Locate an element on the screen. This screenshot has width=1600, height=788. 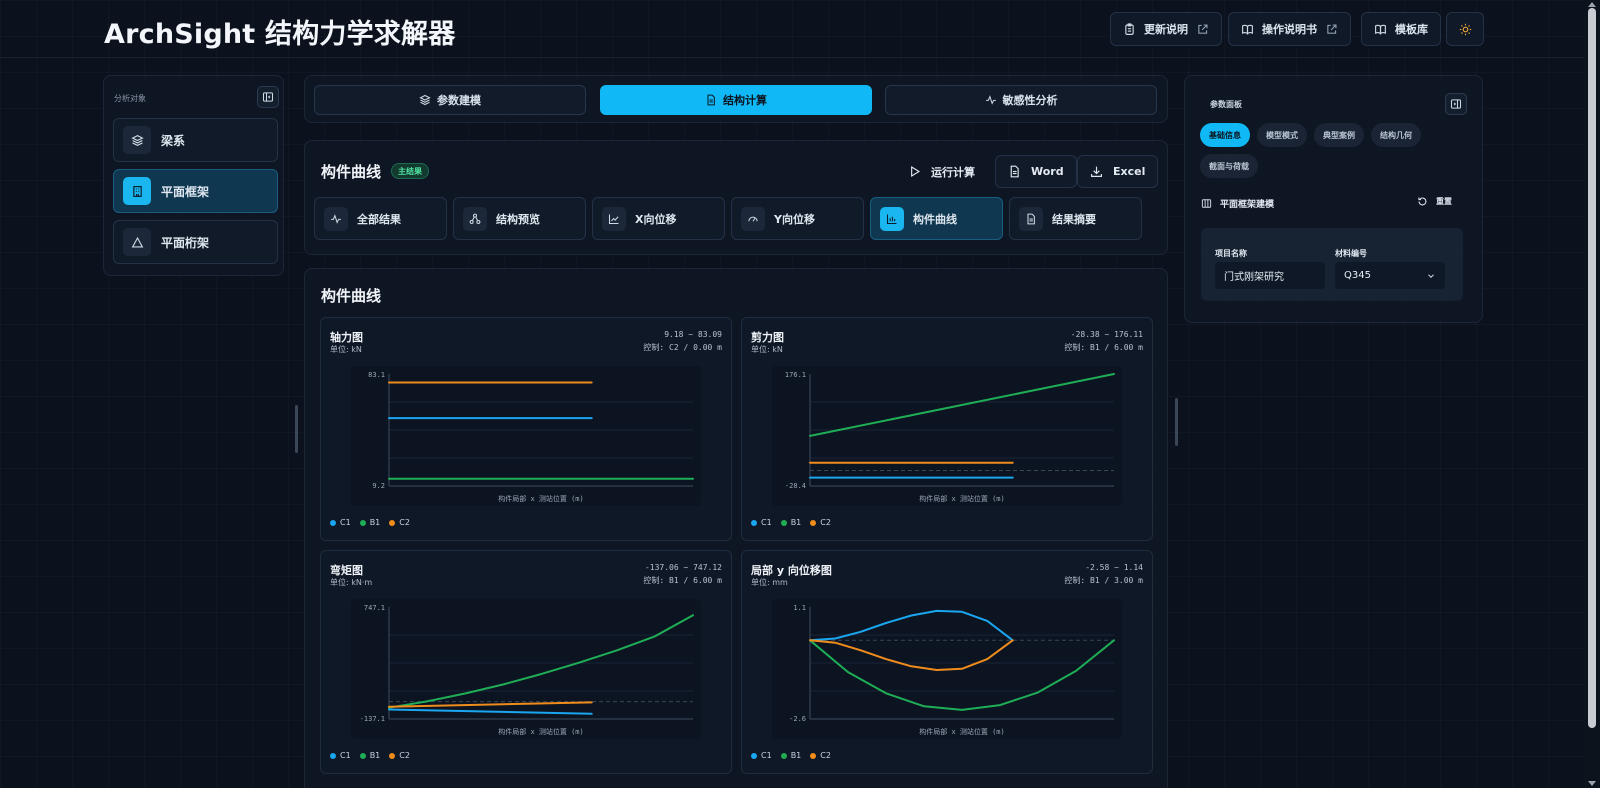
chart-range: -28.38 ~ 176.11 is located at coordinates (1106, 334).